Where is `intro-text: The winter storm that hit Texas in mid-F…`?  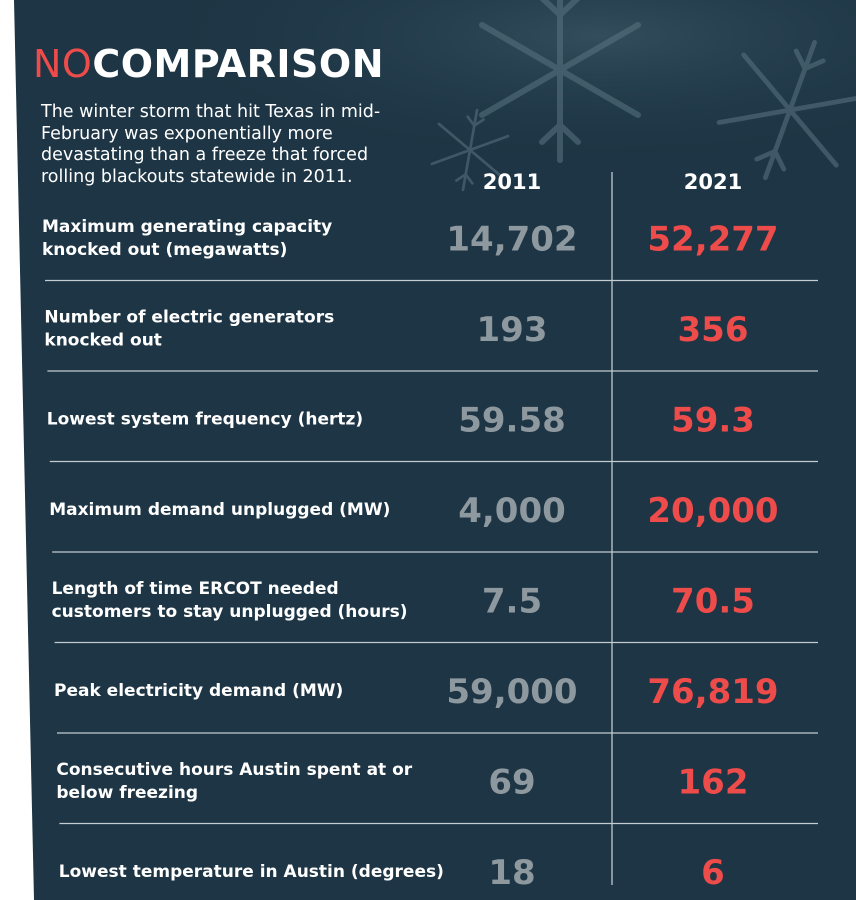 intro-text: The winter storm that hit Texas in mid-F… is located at coordinates (211, 144).